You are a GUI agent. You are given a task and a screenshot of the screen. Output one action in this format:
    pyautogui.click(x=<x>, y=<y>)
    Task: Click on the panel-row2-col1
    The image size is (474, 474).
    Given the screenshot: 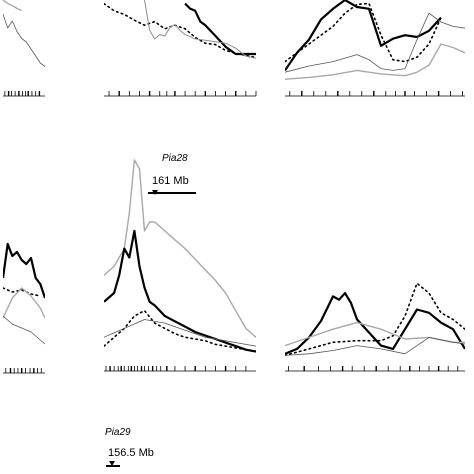 What is the action you would take?
    pyautogui.click(x=24, y=308)
    